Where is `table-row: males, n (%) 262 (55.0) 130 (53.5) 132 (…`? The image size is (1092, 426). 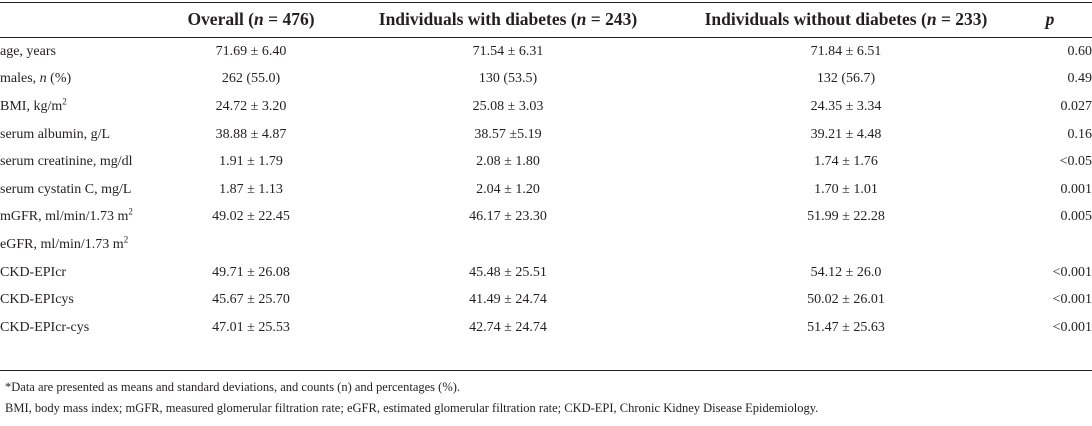
table-row: males, n (%) 262 (55.0) 130 (53.5) 132 (… is located at coordinates (546, 80).